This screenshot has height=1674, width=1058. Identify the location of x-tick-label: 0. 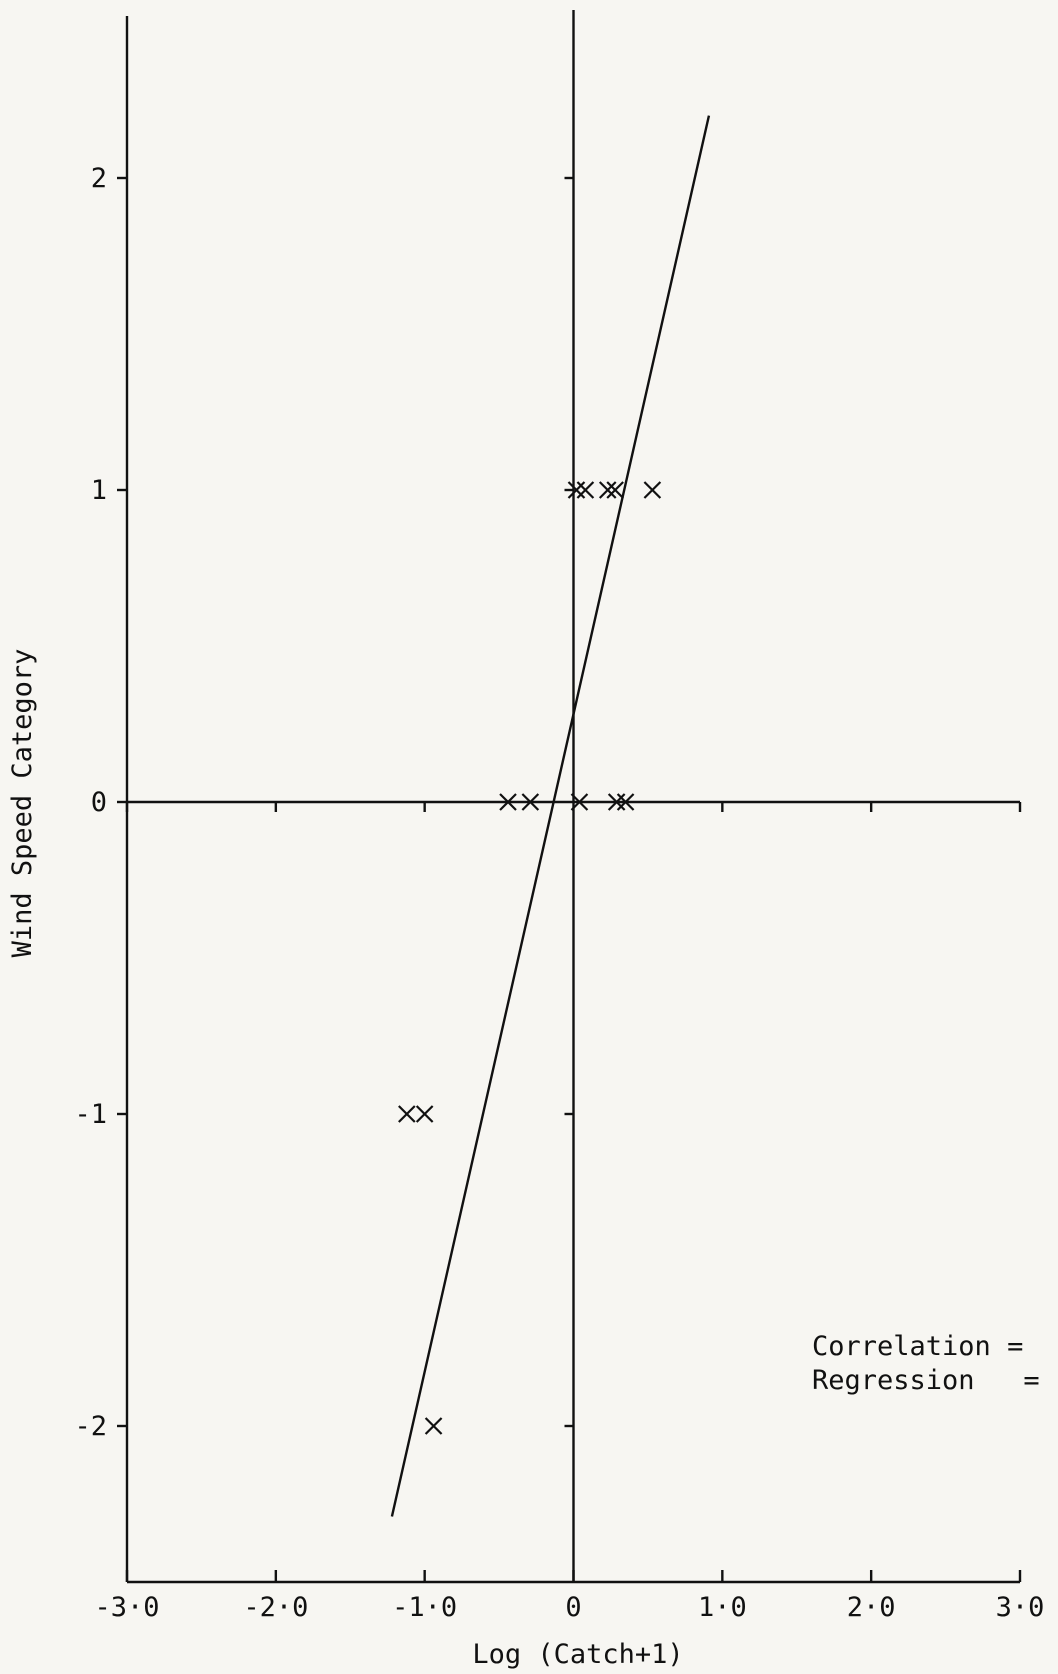
(573, 1607).